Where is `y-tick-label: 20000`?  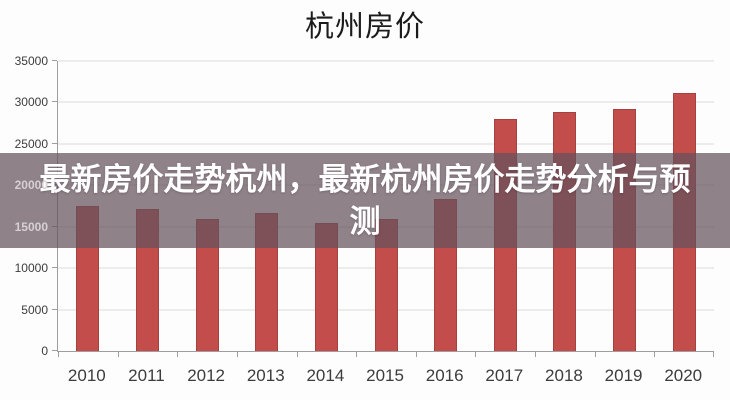 y-tick-label: 20000 is located at coordinates (31, 185).